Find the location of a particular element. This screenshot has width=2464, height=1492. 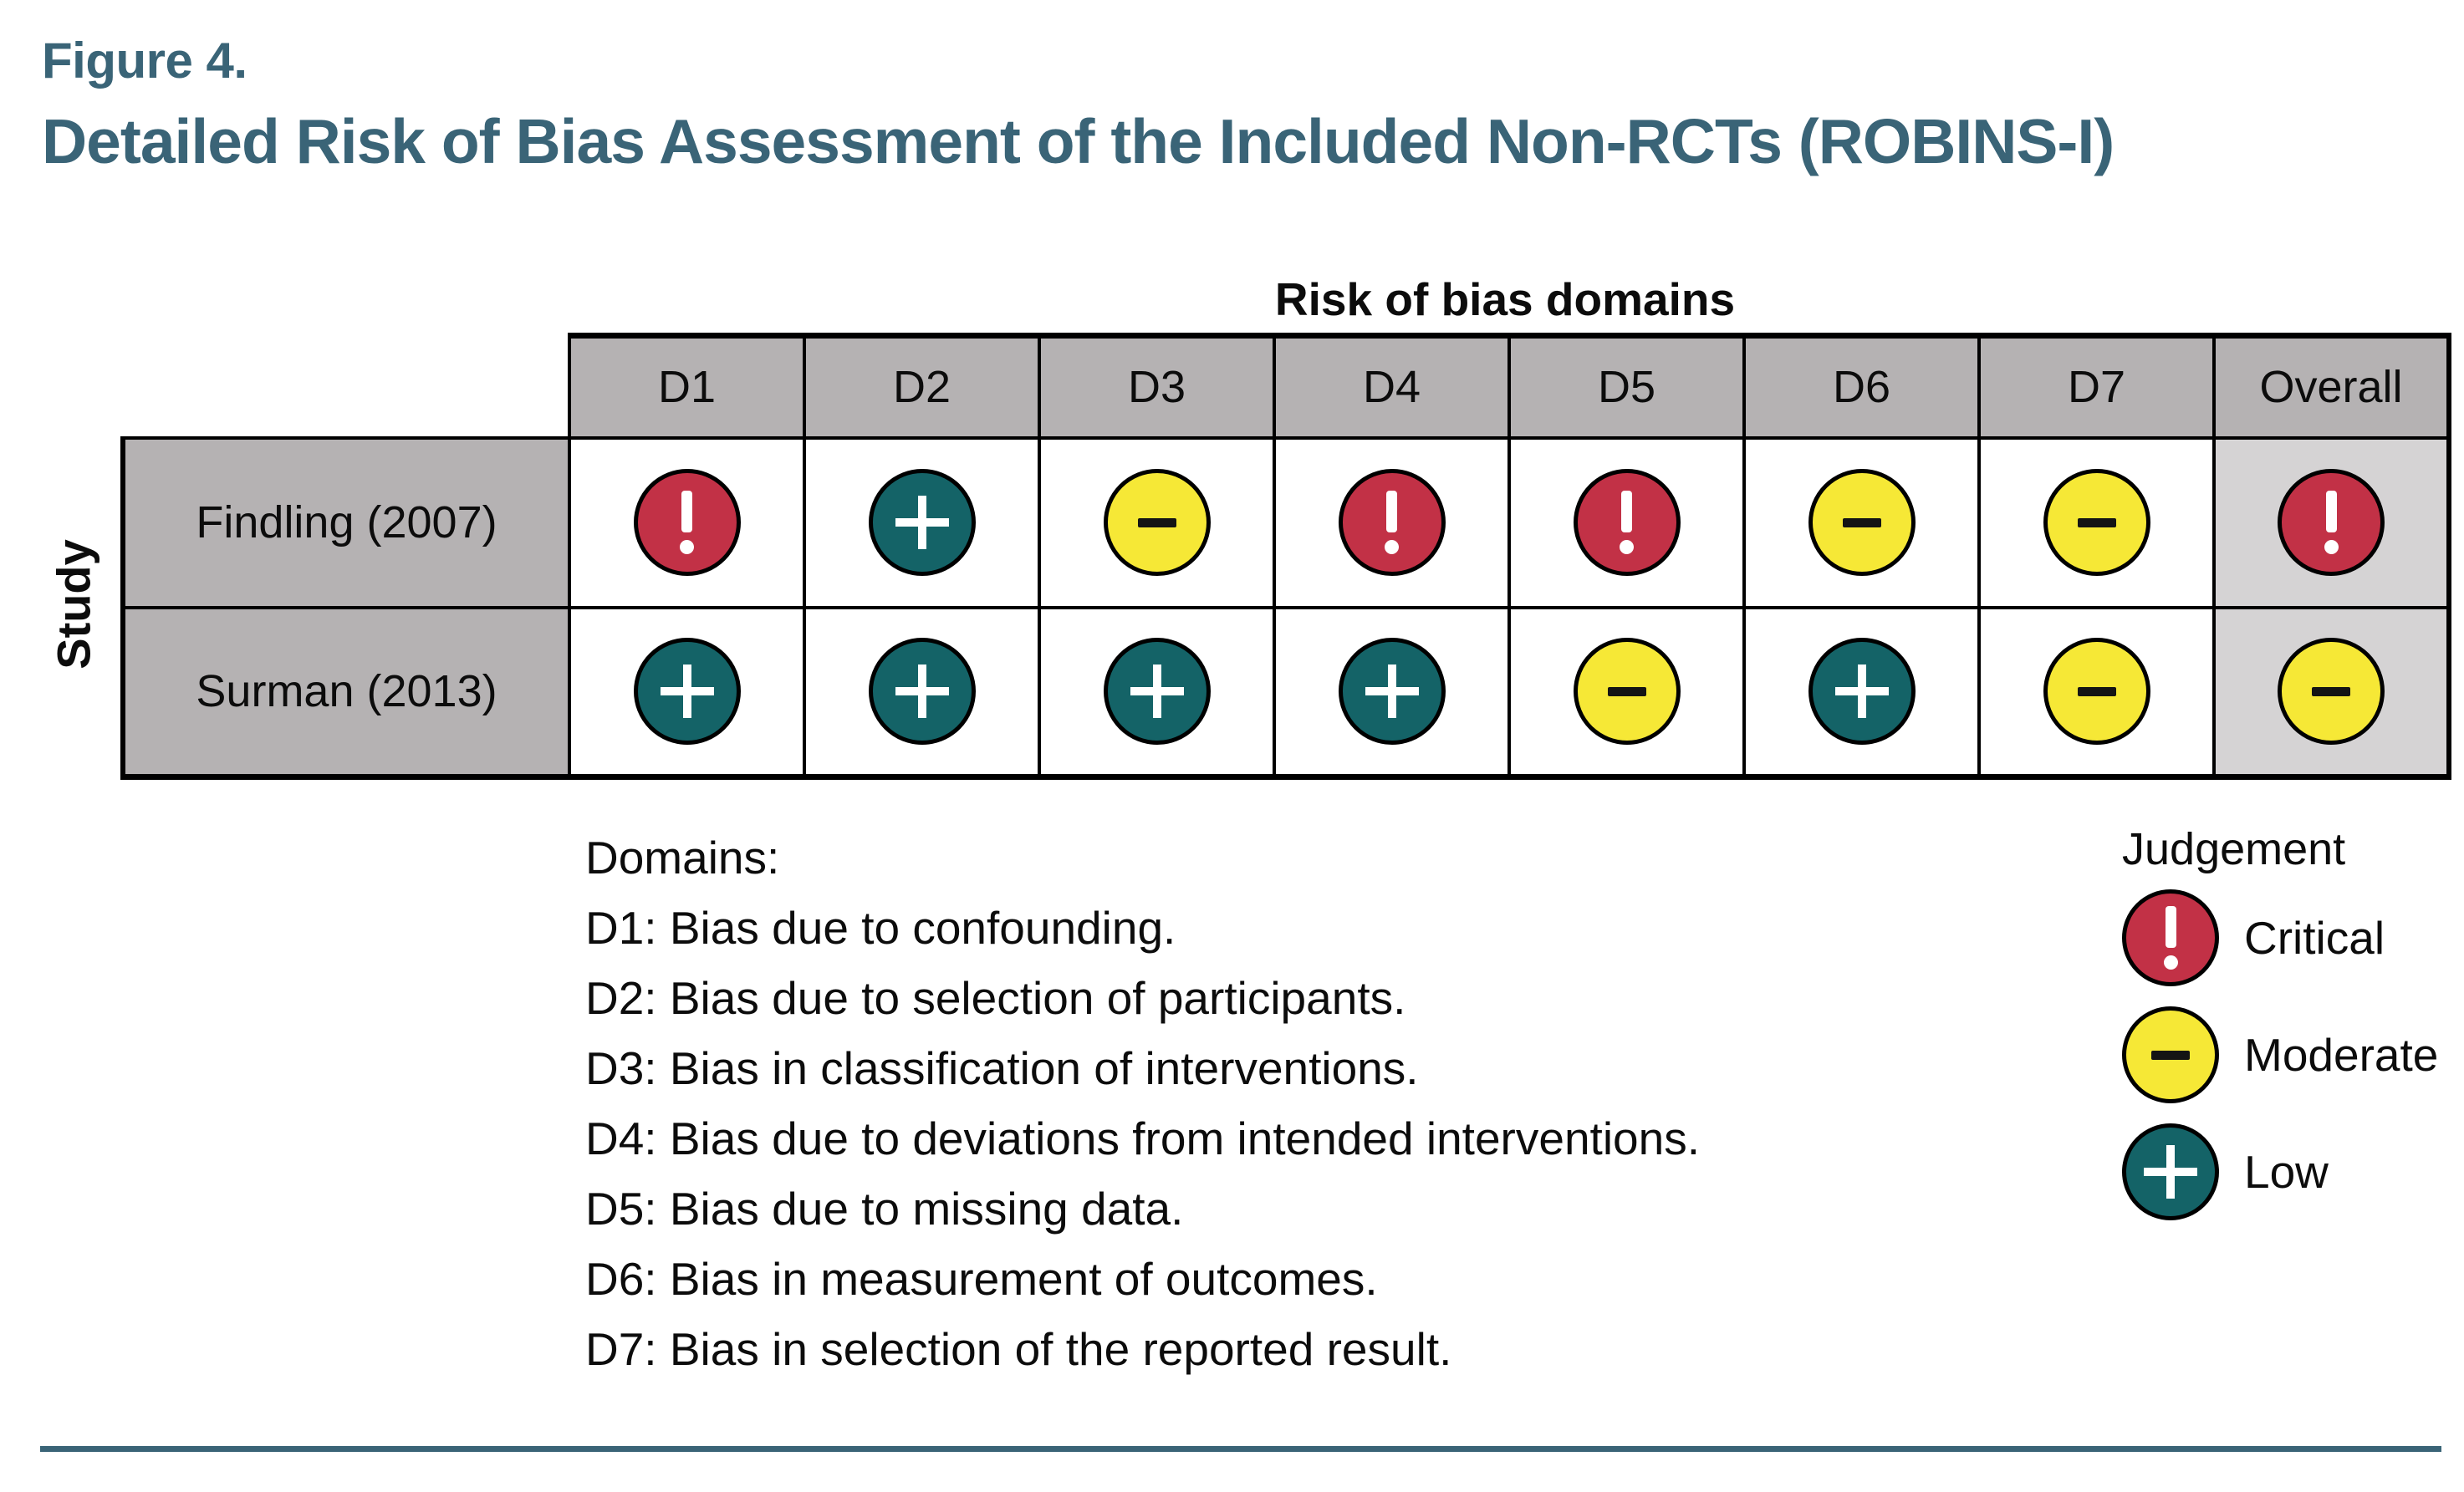

table-row: Surman (2013) is located at coordinates (1285, 692).